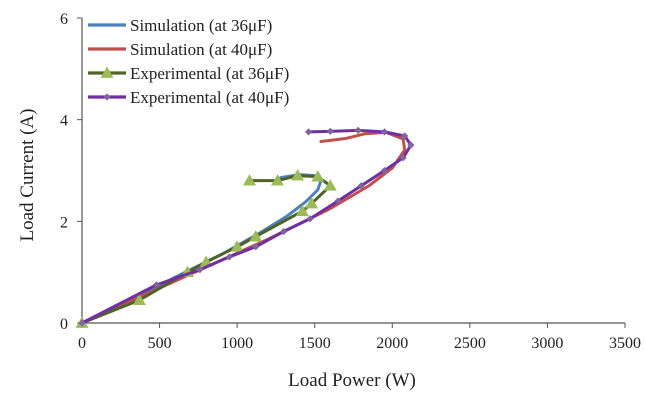  I want to click on x-tick-label: 0, so click(82, 343).